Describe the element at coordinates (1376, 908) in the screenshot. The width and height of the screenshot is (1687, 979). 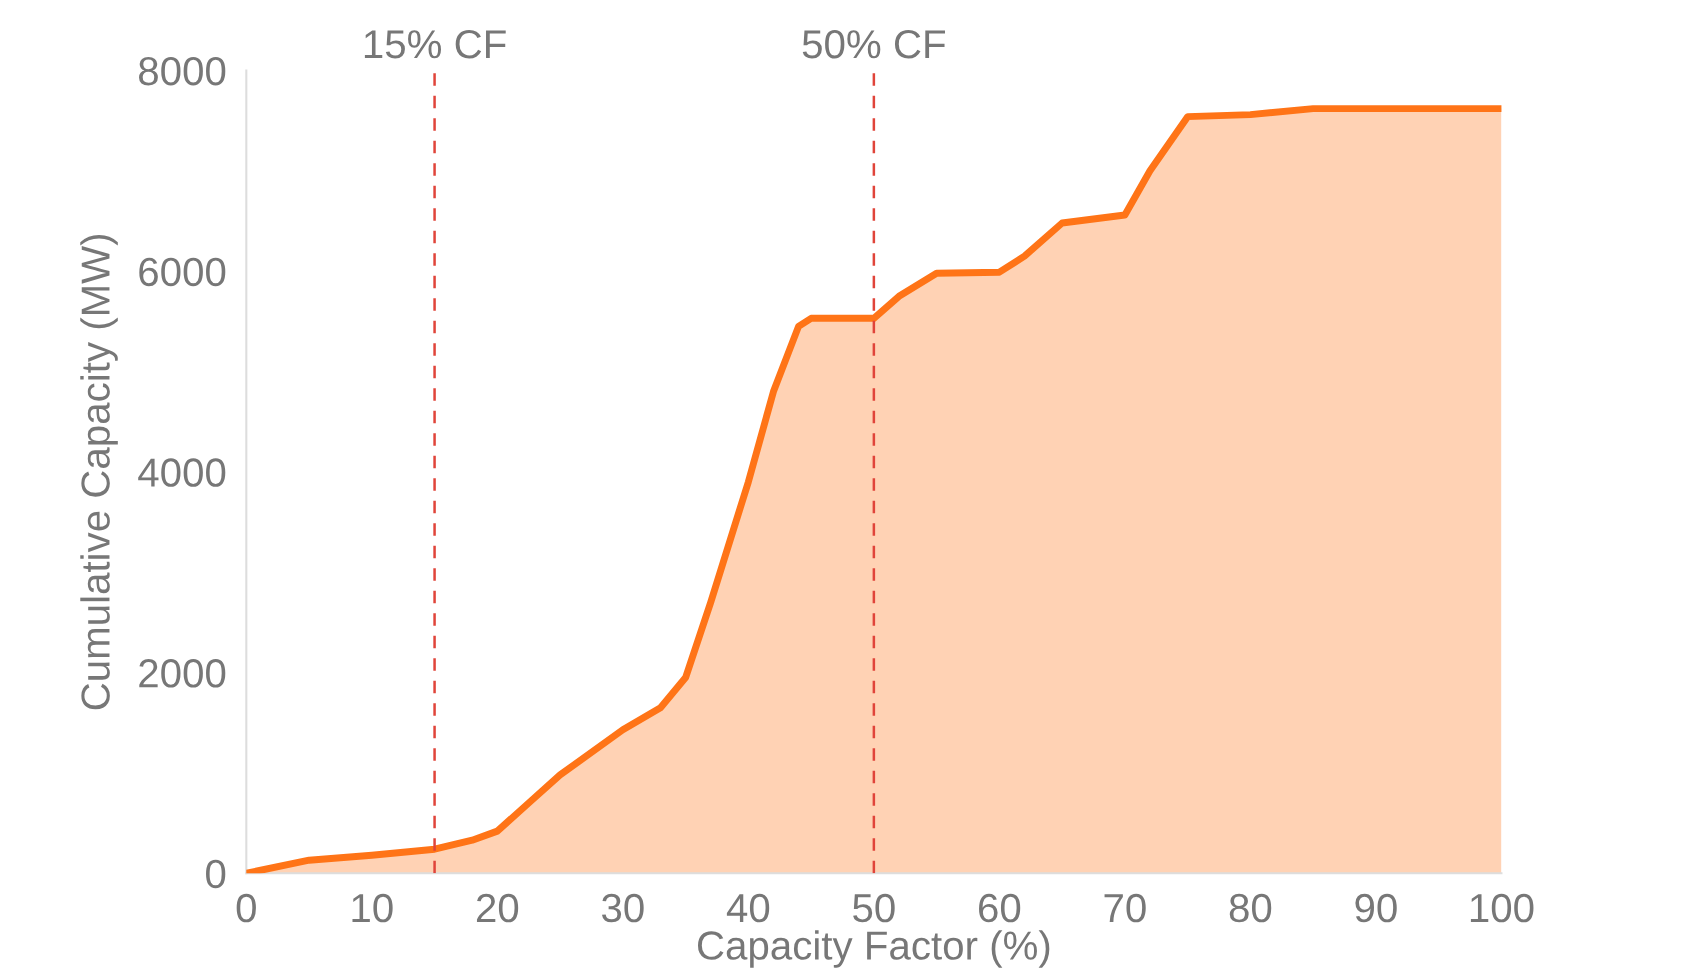
I see `x-tick-label: 90` at that location.